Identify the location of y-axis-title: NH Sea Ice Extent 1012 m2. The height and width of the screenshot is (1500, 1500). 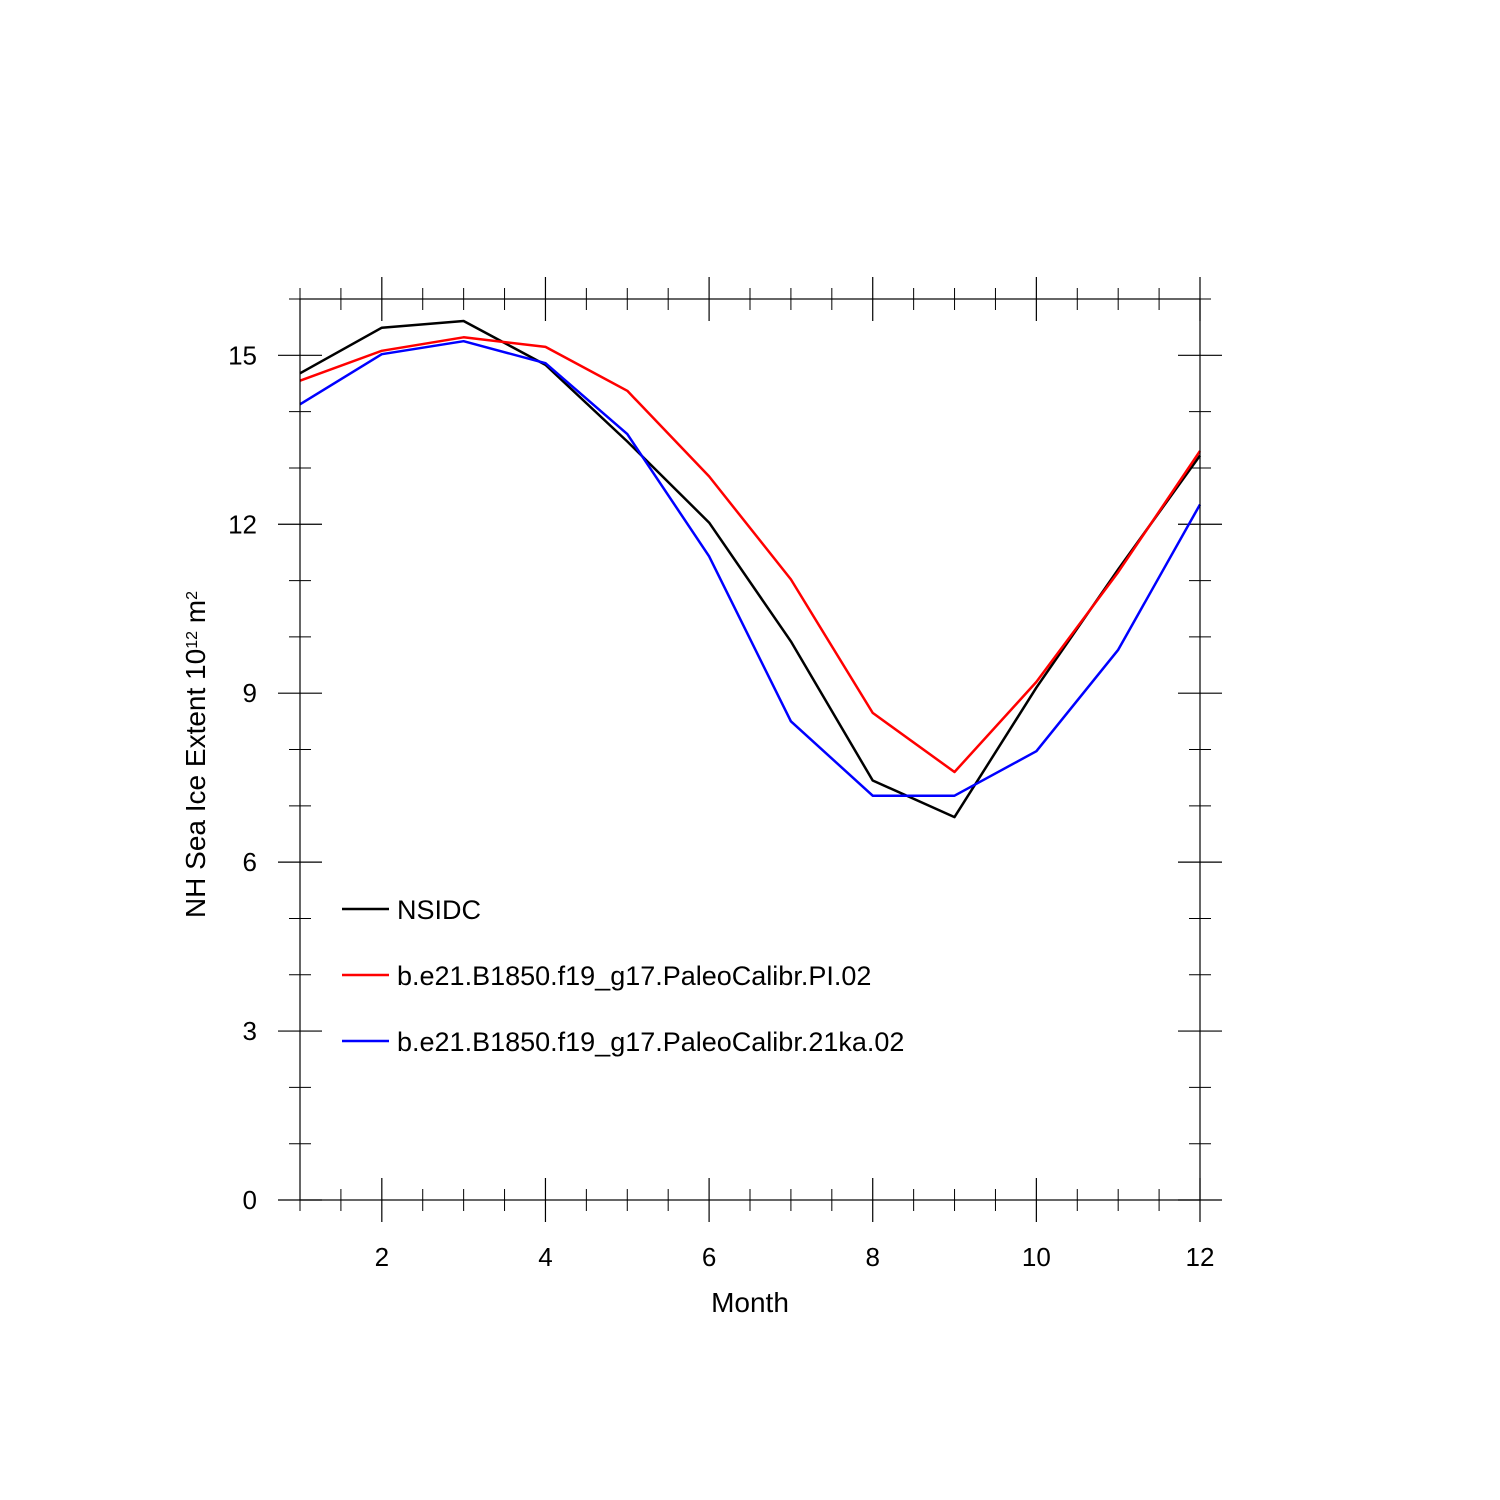
(195, 754).